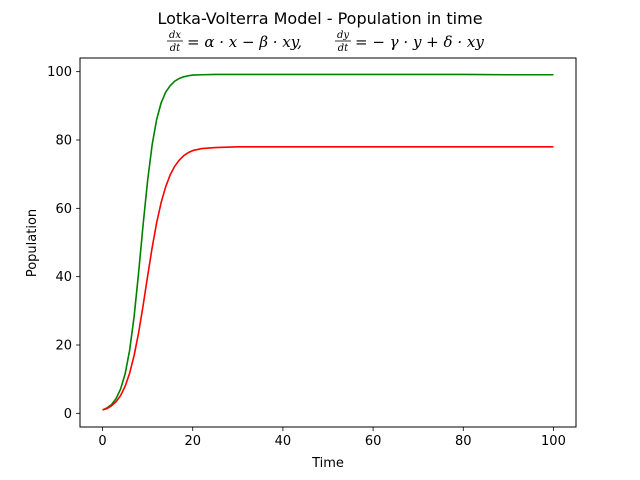 The height and width of the screenshot is (480, 640). Describe the element at coordinates (463, 441) in the screenshot. I see `x-tick-label: 80` at that location.